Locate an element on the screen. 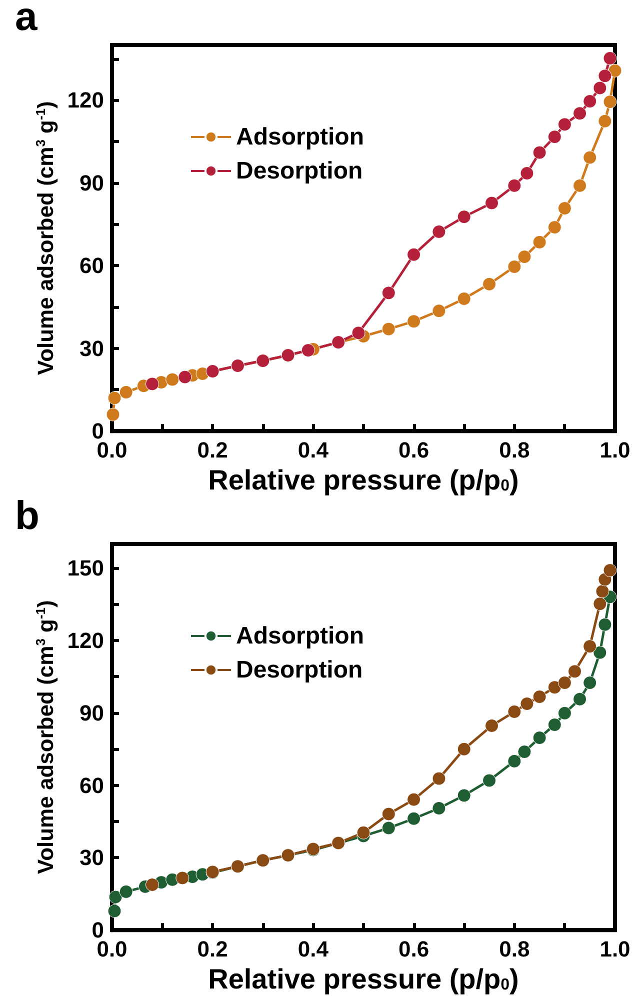 The height and width of the screenshot is (998, 642). x-tick-label: 0.8 is located at coordinates (514, 949).